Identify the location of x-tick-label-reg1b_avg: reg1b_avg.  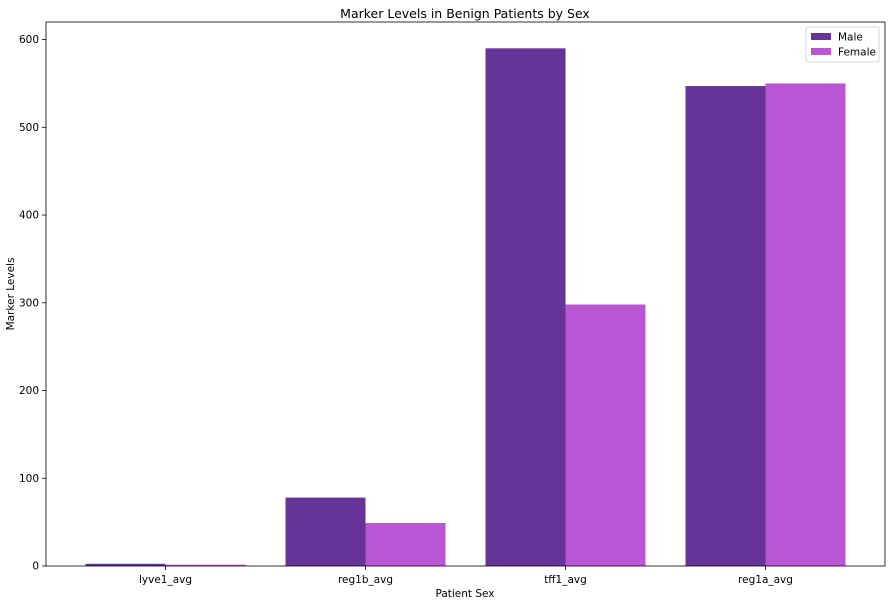
(365, 580).